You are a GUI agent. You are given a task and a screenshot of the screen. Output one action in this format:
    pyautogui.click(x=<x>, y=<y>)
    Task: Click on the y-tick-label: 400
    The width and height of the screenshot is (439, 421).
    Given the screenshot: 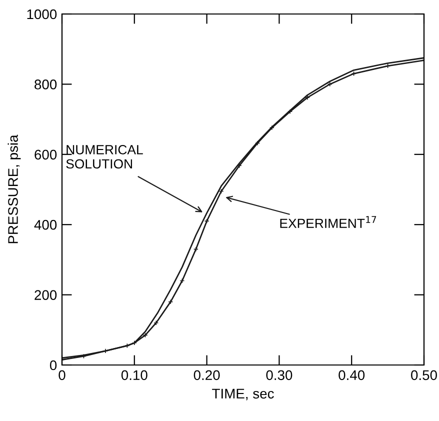 What is the action you would take?
    pyautogui.click(x=45, y=225)
    